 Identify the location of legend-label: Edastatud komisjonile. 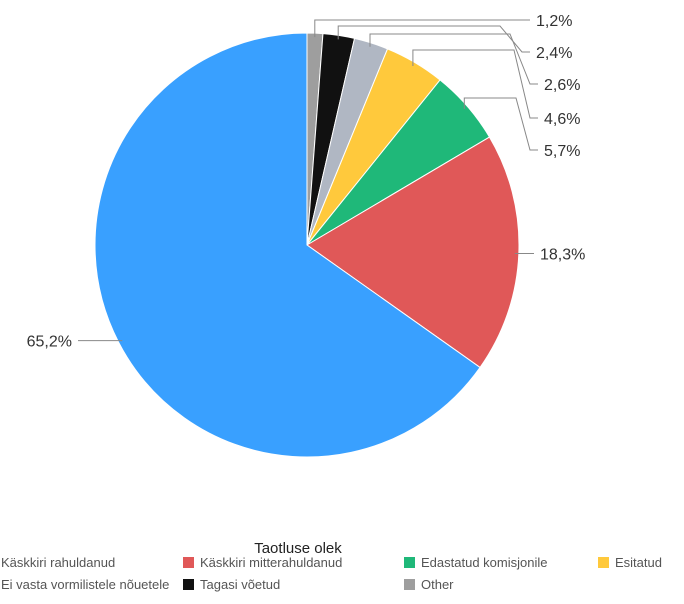
(484, 562).